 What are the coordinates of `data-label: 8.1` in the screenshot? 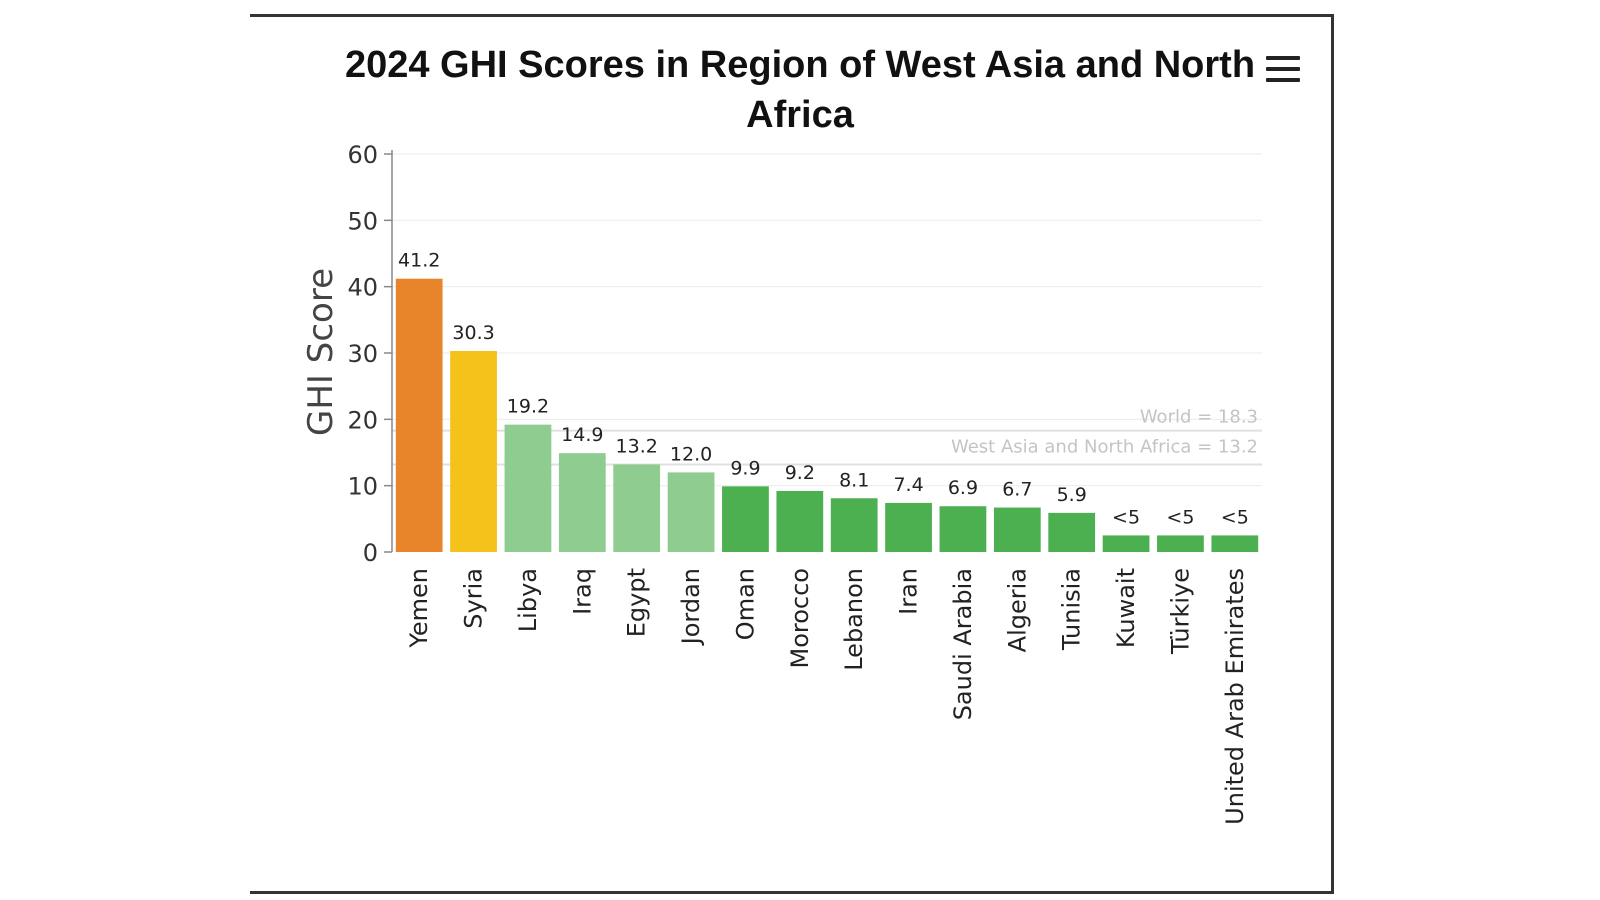 It's located at (854, 480).